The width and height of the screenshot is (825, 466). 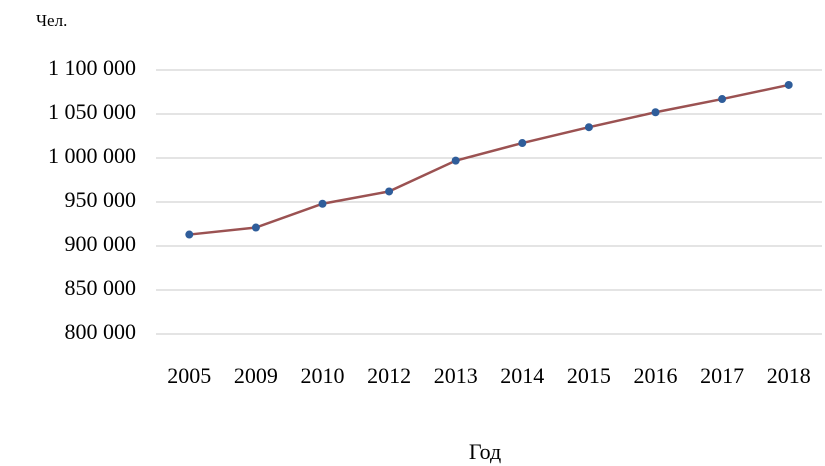 What do you see at coordinates (485, 451) in the screenshot?
I see `x-axis-label: Год` at bounding box center [485, 451].